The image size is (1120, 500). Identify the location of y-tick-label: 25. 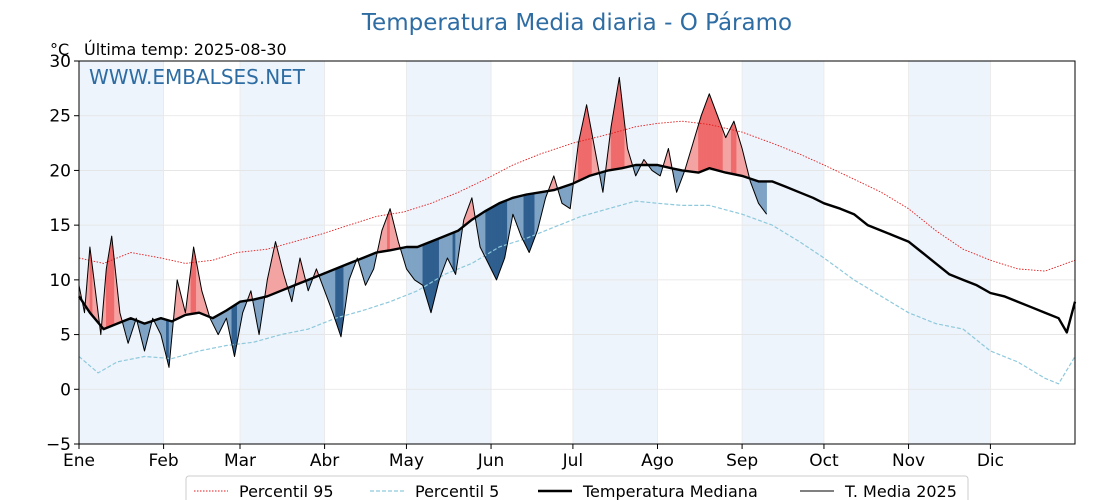
(60, 117).